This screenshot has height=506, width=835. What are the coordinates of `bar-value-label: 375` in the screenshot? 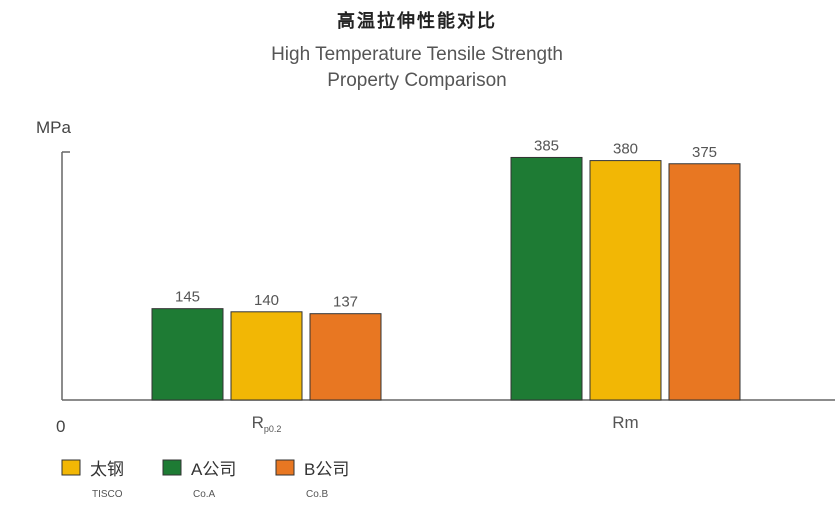 It's located at (704, 152).